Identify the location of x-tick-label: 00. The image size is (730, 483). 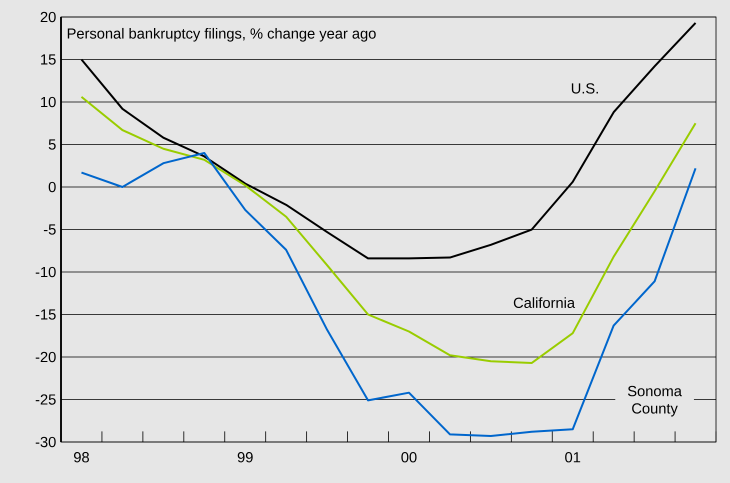
(409, 457).